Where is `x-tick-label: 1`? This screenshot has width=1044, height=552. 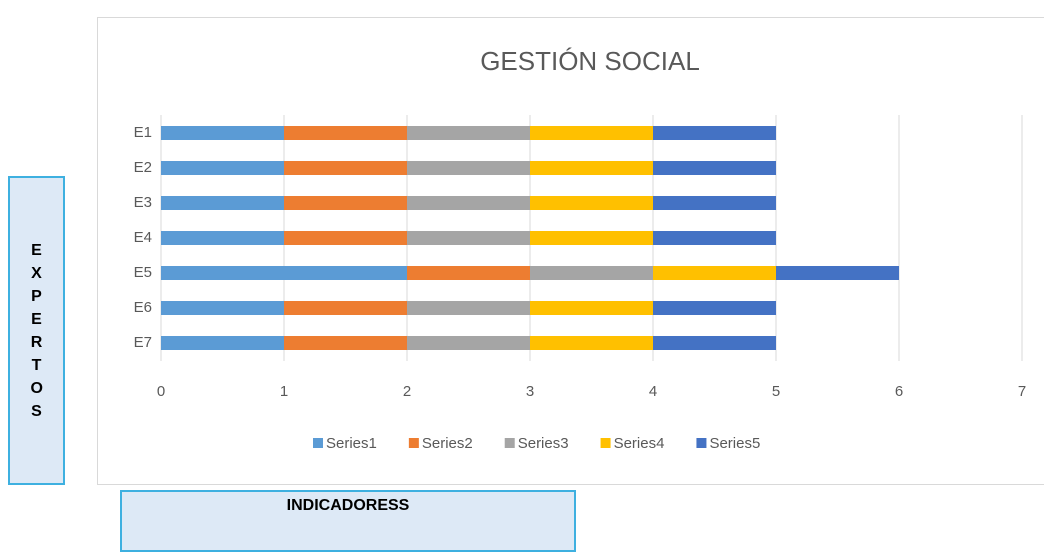 x-tick-label: 1 is located at coordinates (284, 391).